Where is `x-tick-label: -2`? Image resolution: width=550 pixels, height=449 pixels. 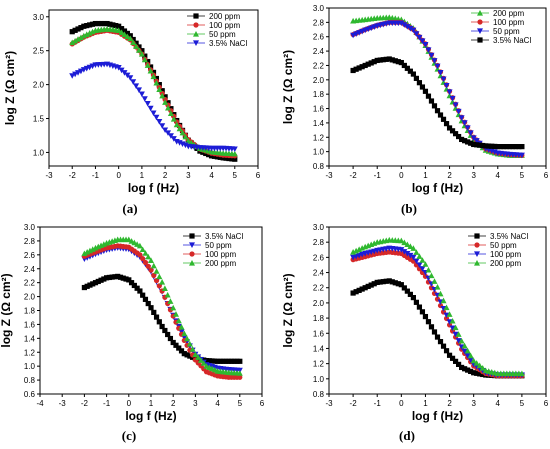
x-tick-label: -2 is located at coordinates (354, 175).